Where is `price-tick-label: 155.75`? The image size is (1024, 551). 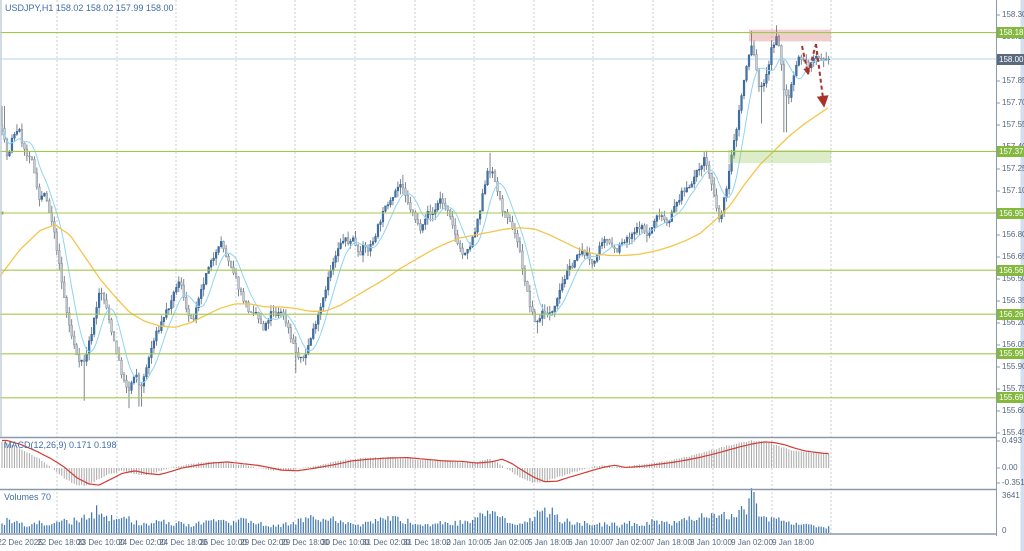 price-tick-label: 155.75 is located at coordinates (1013, 388).